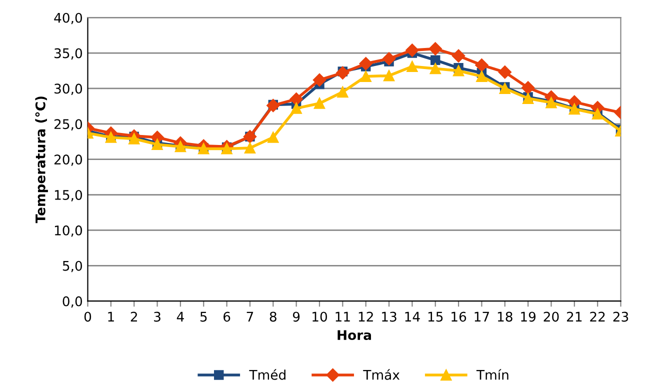  I want to click on x-tick-label: 7, so click(250, 317).